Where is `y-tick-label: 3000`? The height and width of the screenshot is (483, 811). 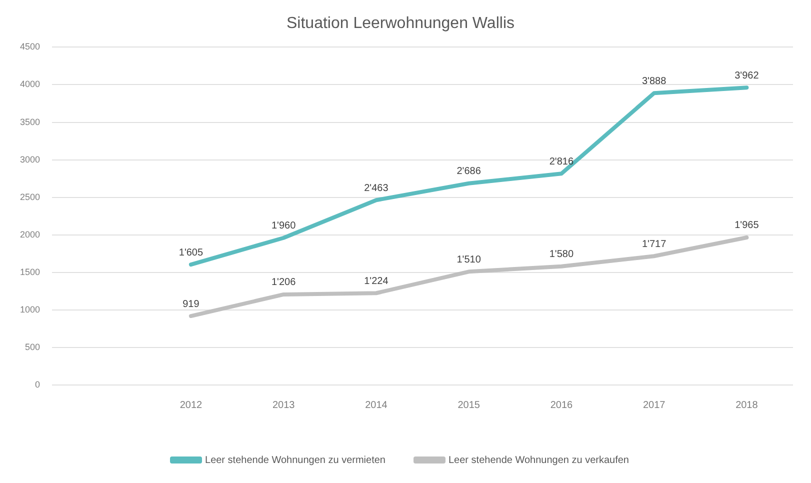
y-tick-label: 3000 is located at coordinates (30, 159).